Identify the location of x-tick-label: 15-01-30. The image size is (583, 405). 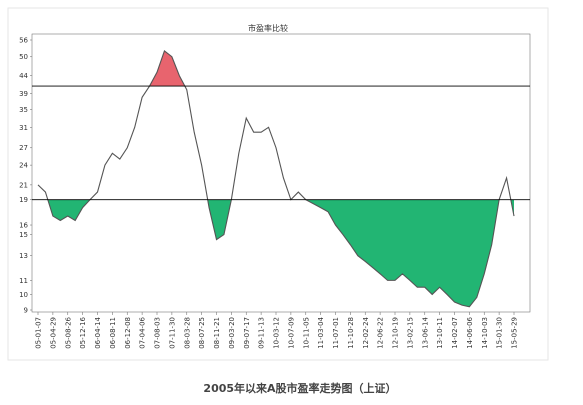
(500, 333).